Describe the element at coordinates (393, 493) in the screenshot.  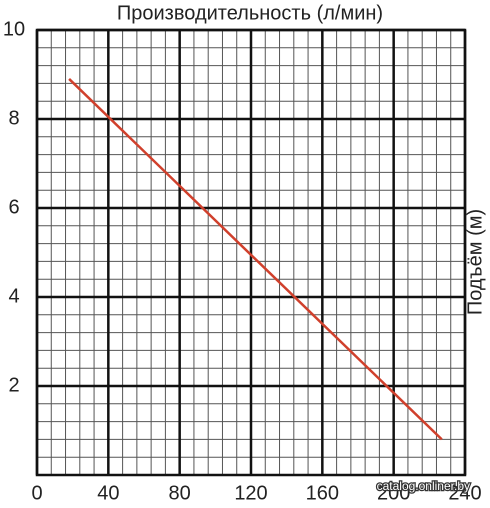
I see `x-tick-label: 200` at that location.